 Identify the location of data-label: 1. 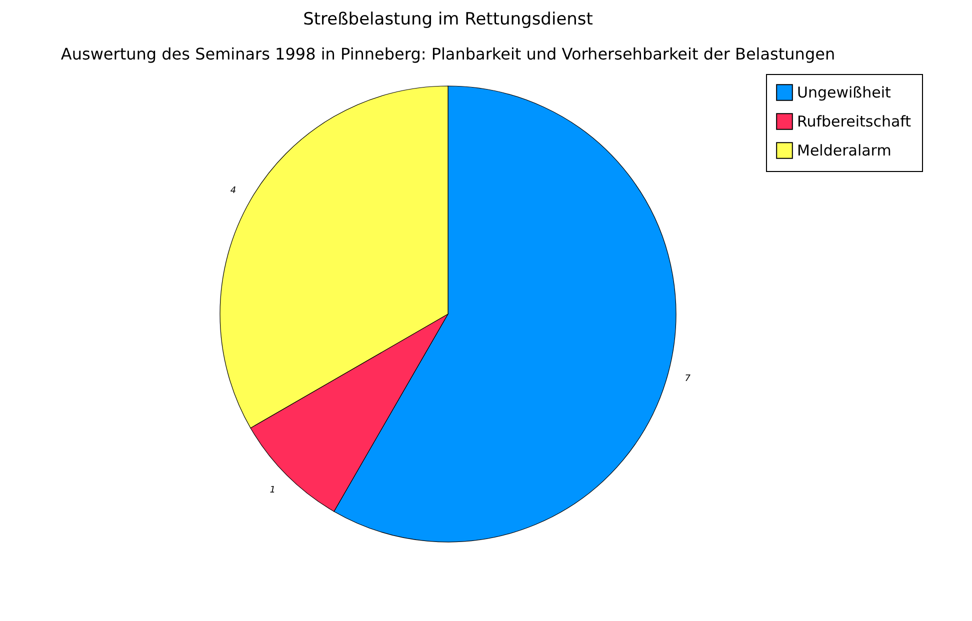
(273, 490).